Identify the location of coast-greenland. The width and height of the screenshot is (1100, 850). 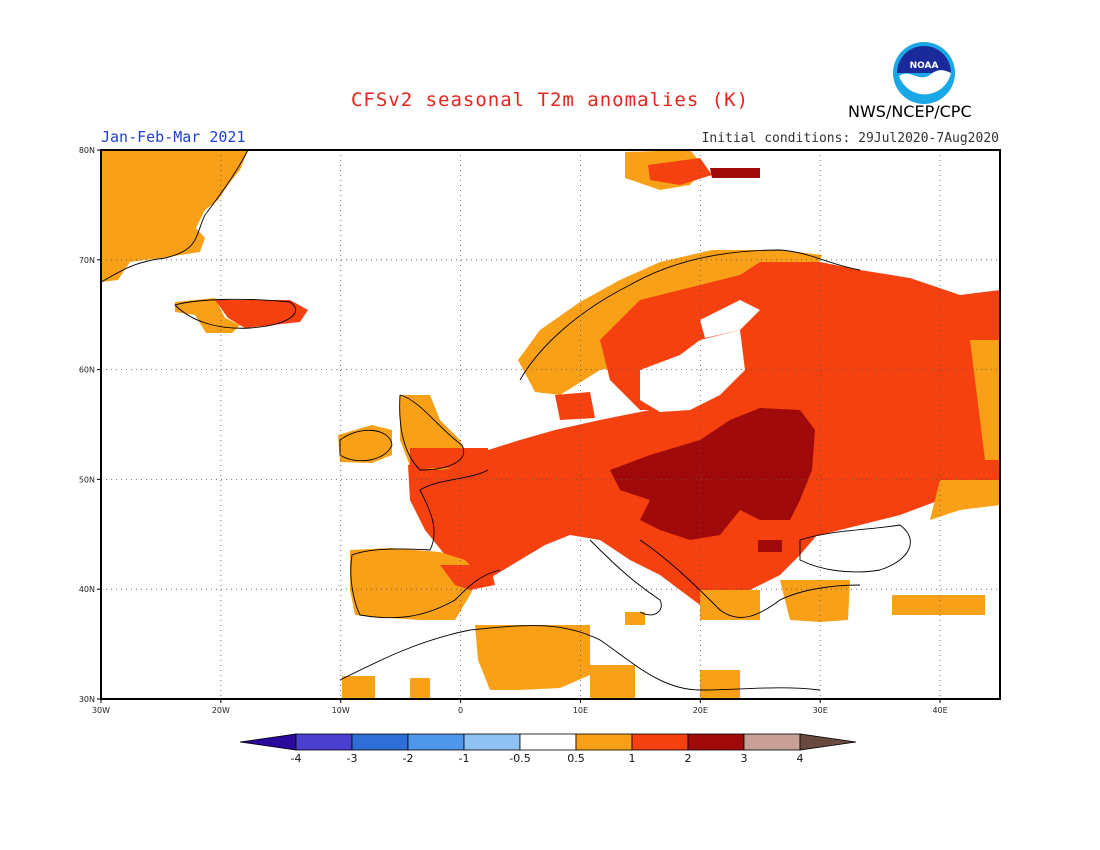
(175, 216).